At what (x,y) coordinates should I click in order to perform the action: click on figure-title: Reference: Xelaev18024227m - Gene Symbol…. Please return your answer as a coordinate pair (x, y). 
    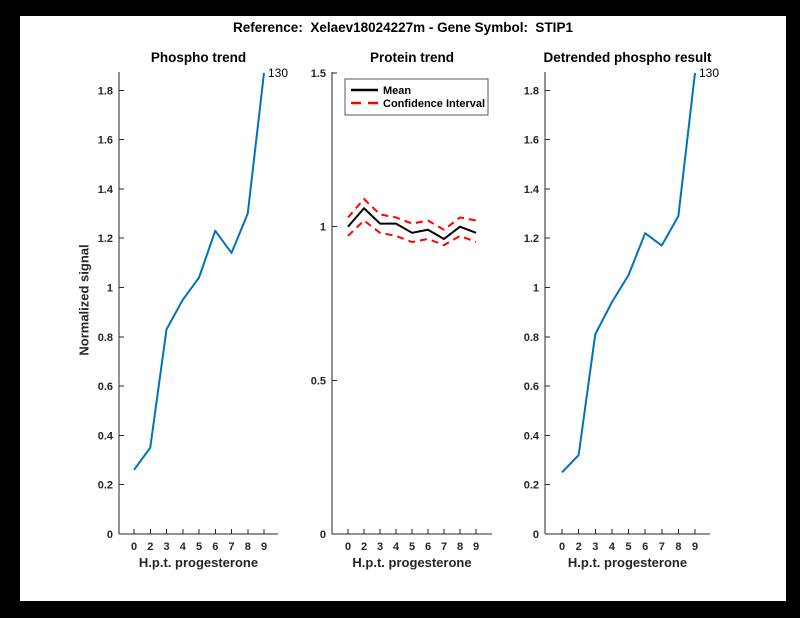
    Looking at the image, I should click on (403, 27).